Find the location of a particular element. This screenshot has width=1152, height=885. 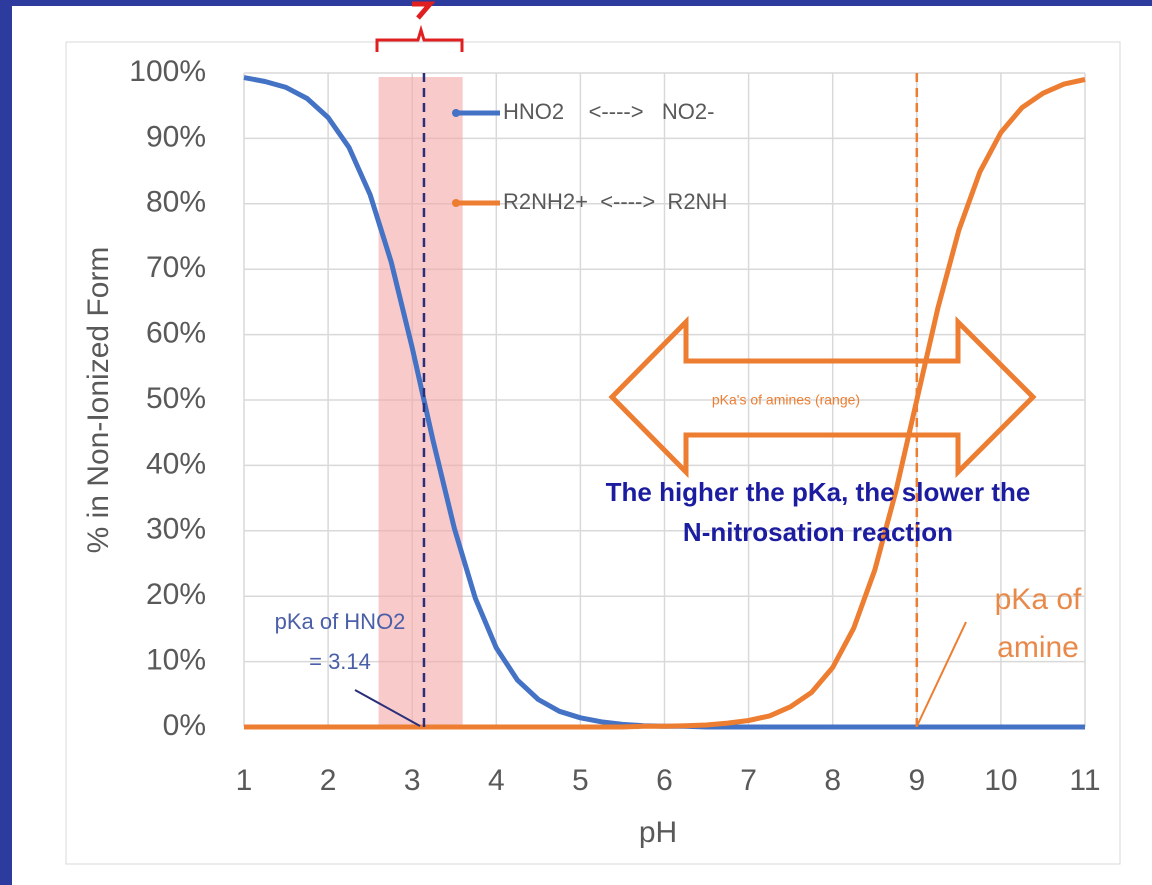

y-tick-label: 70% is located at coordinates (176, 267).